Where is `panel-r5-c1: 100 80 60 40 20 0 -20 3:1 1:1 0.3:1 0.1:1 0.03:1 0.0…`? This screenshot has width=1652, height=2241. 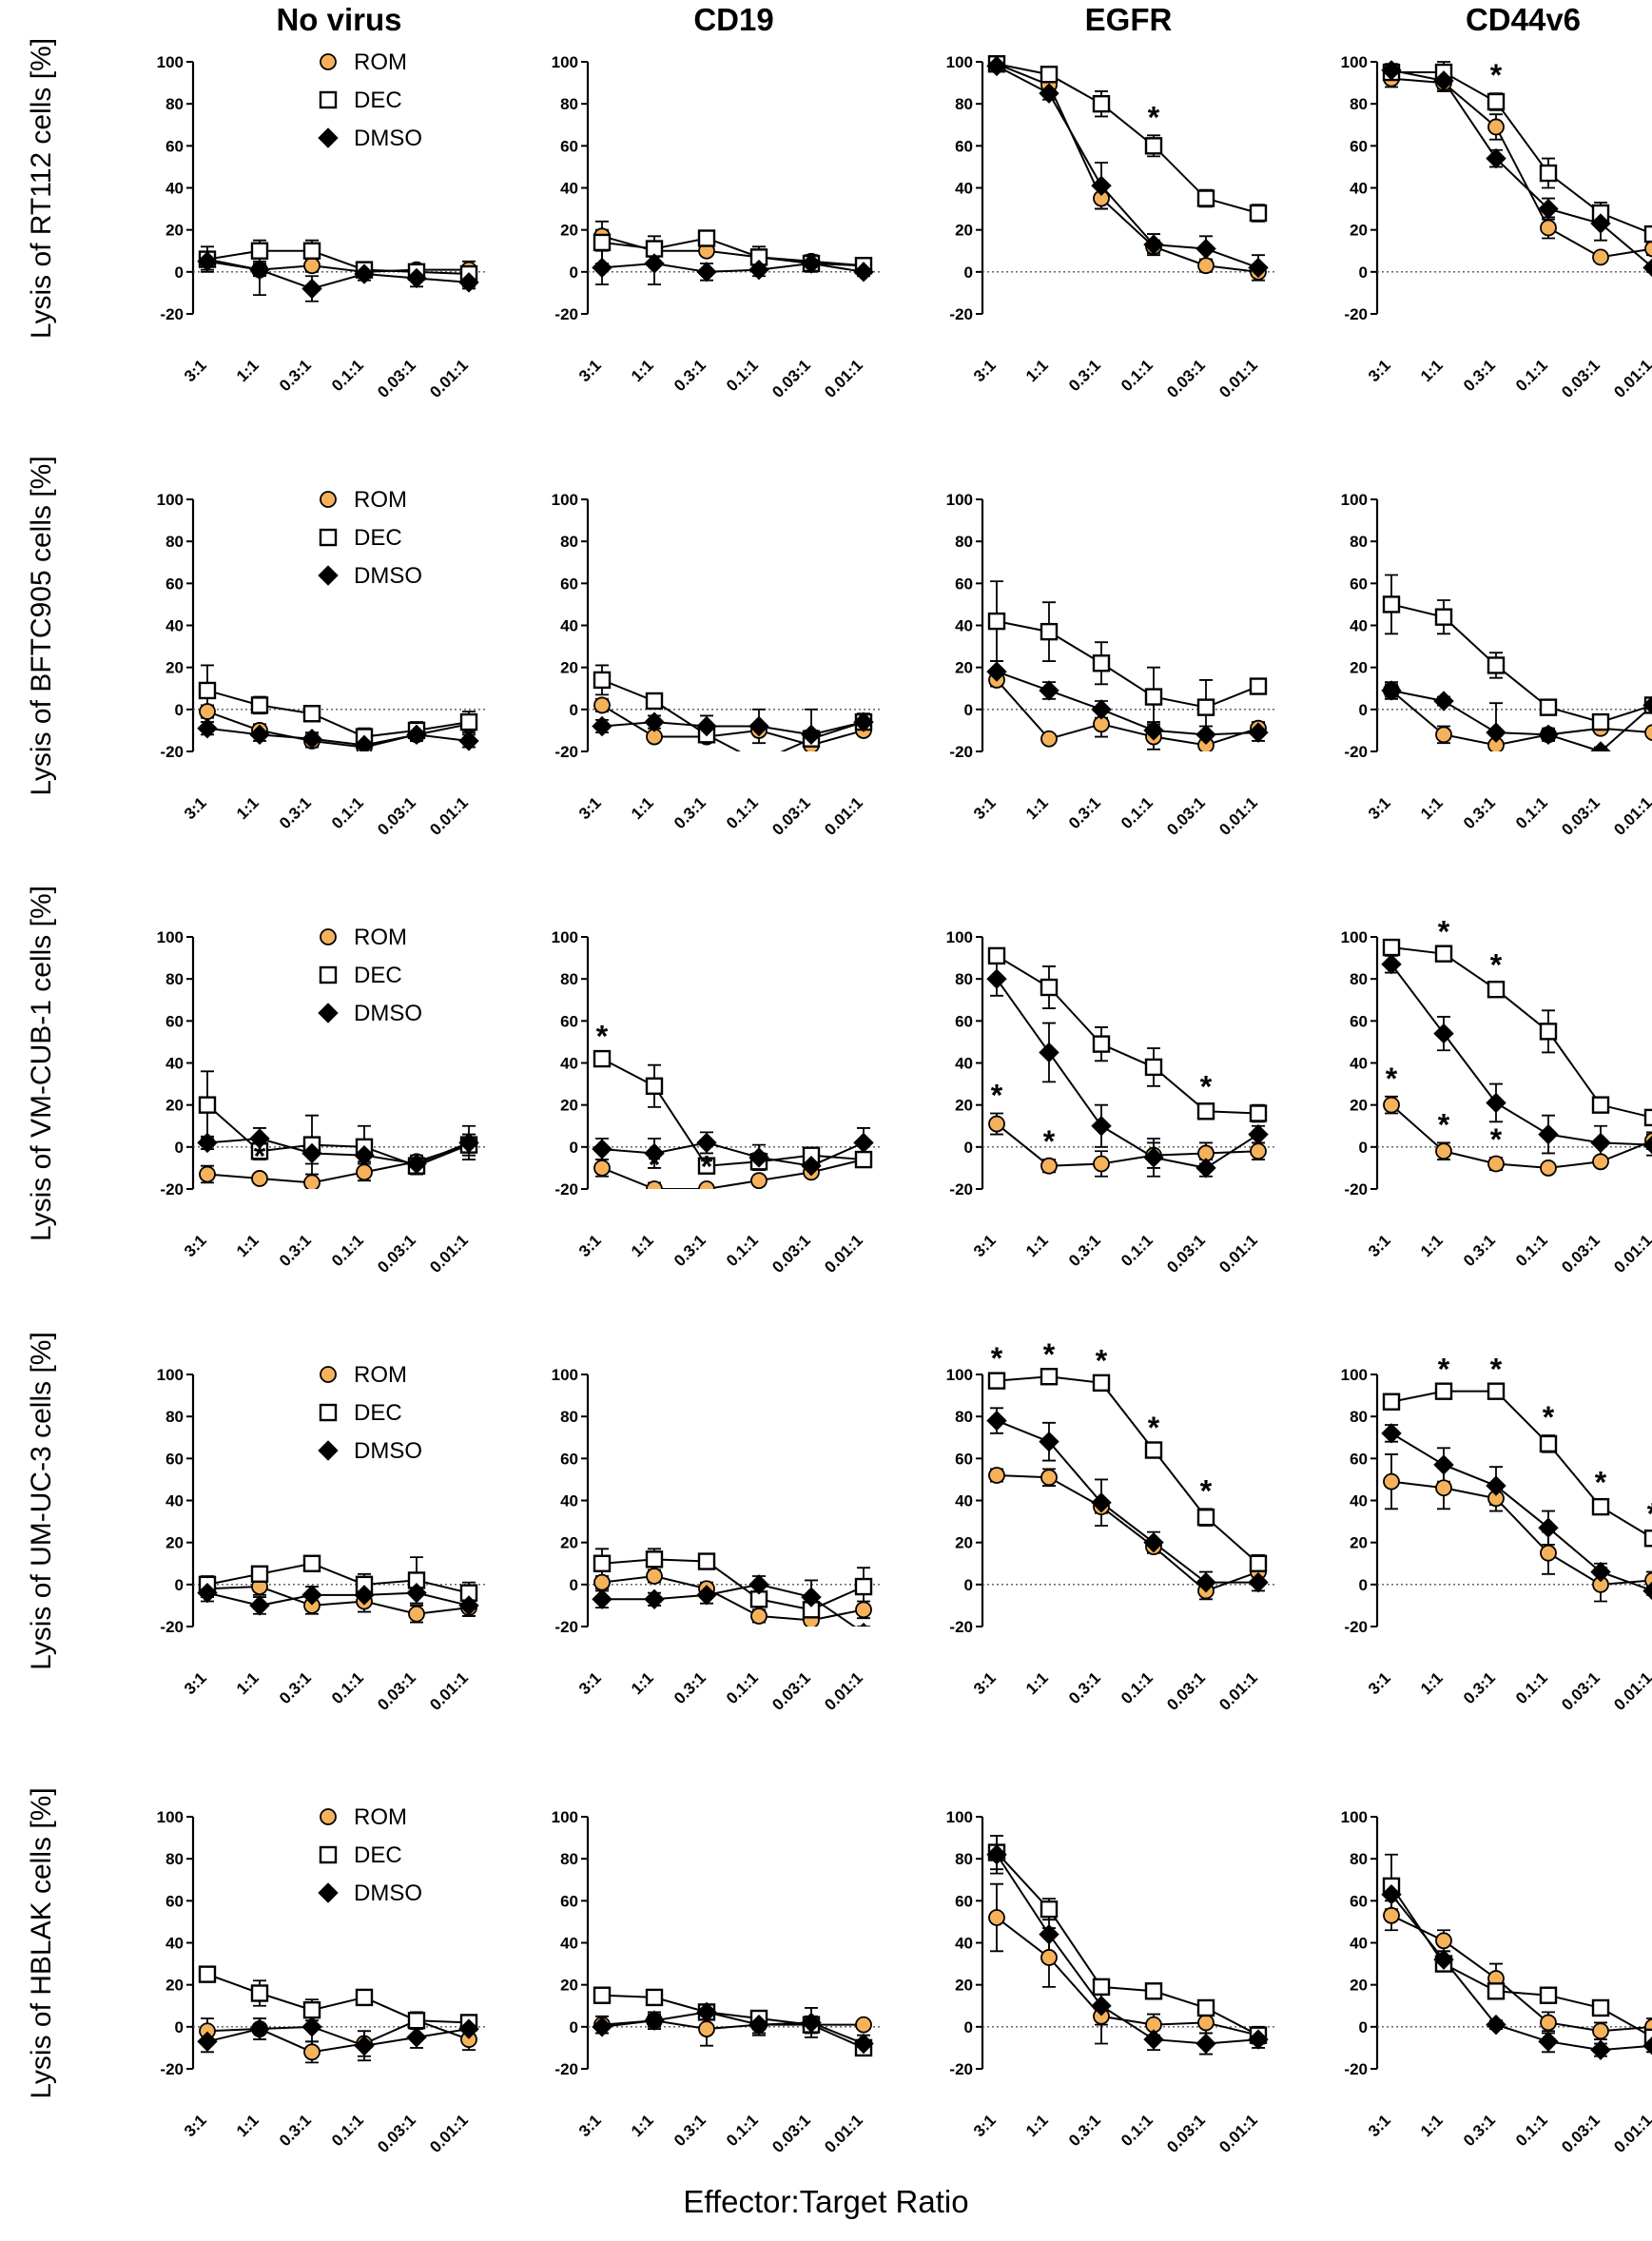
panel-r5-c1: 100 80 60 40 20 0 -20 3:1 1:1 0.3:1 0.1:1 0.03:1 0.0… is located at coordinates (321, 1980).